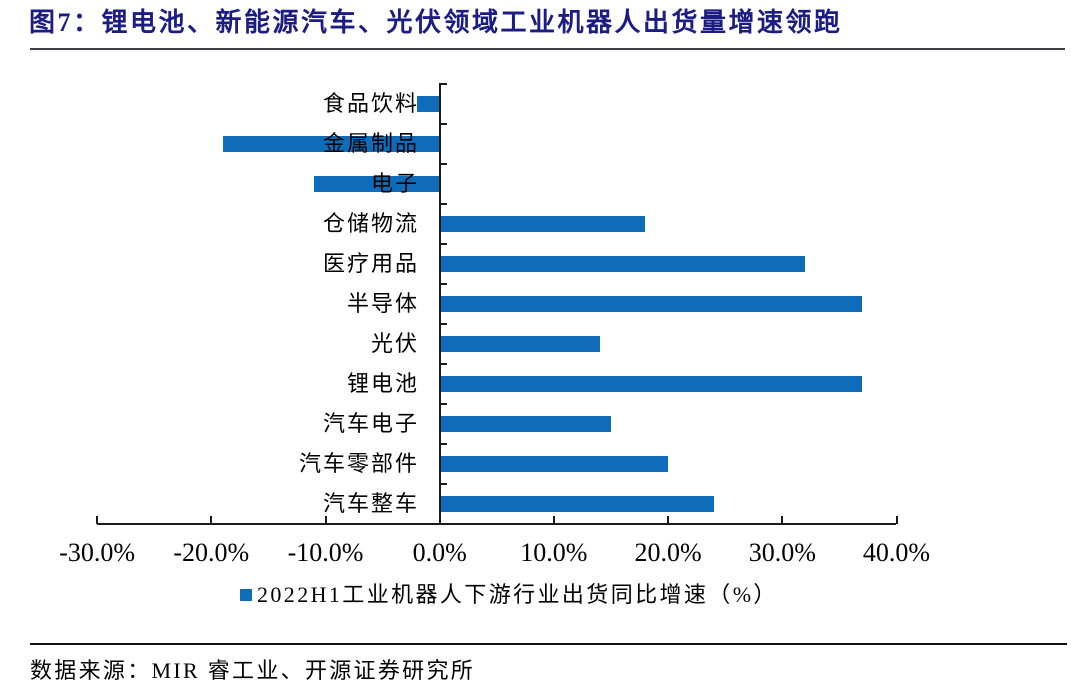  What do you see at coordinates (497, 523) in the screenshot?
I see `value-axis-line` at bounding box center [497, 523].